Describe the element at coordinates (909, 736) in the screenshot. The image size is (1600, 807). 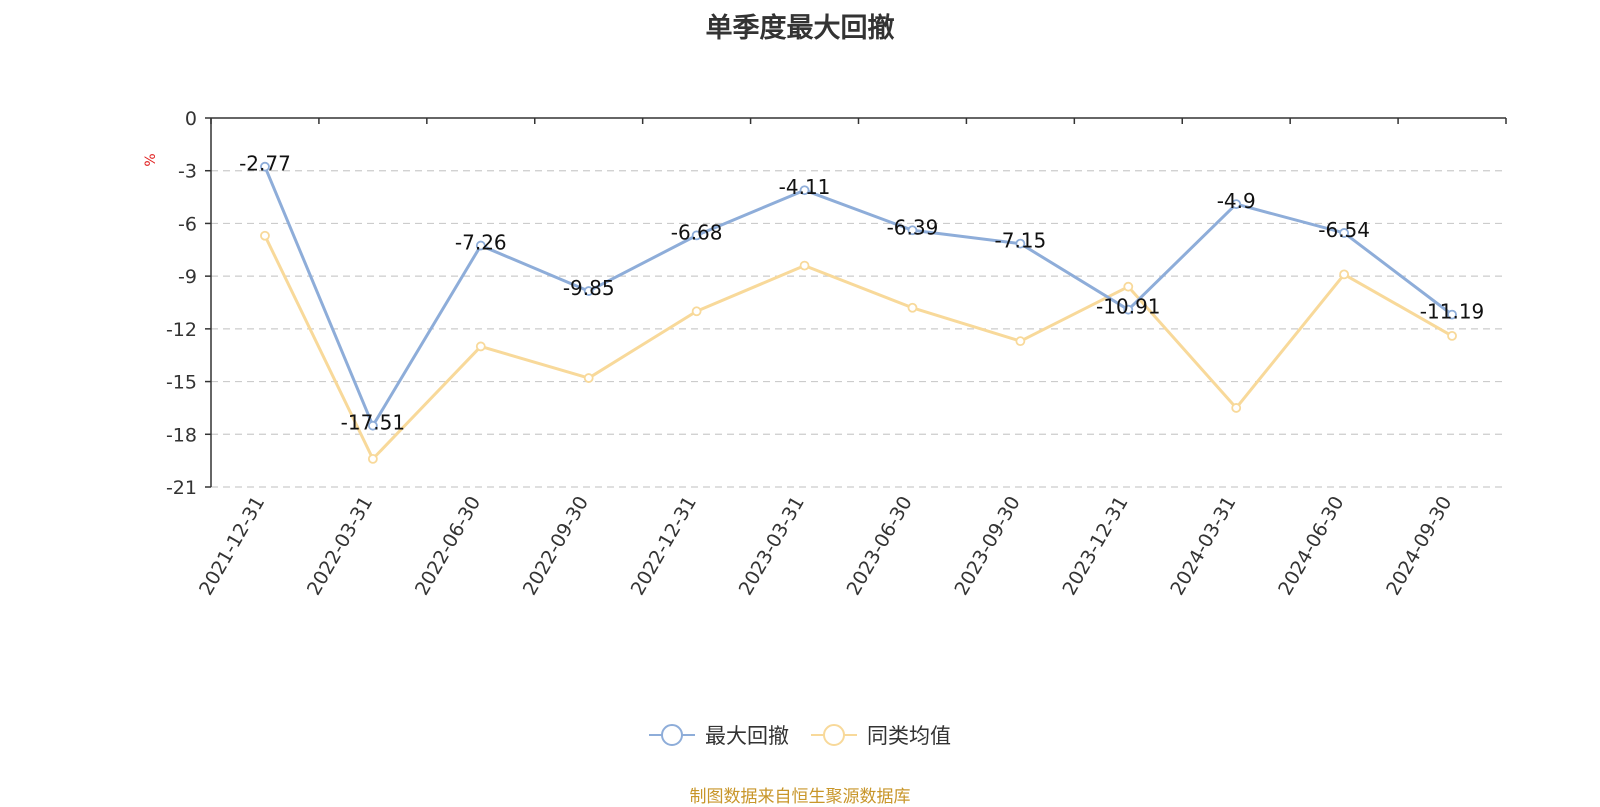
I see `legend-label: 同类均值` at that location.